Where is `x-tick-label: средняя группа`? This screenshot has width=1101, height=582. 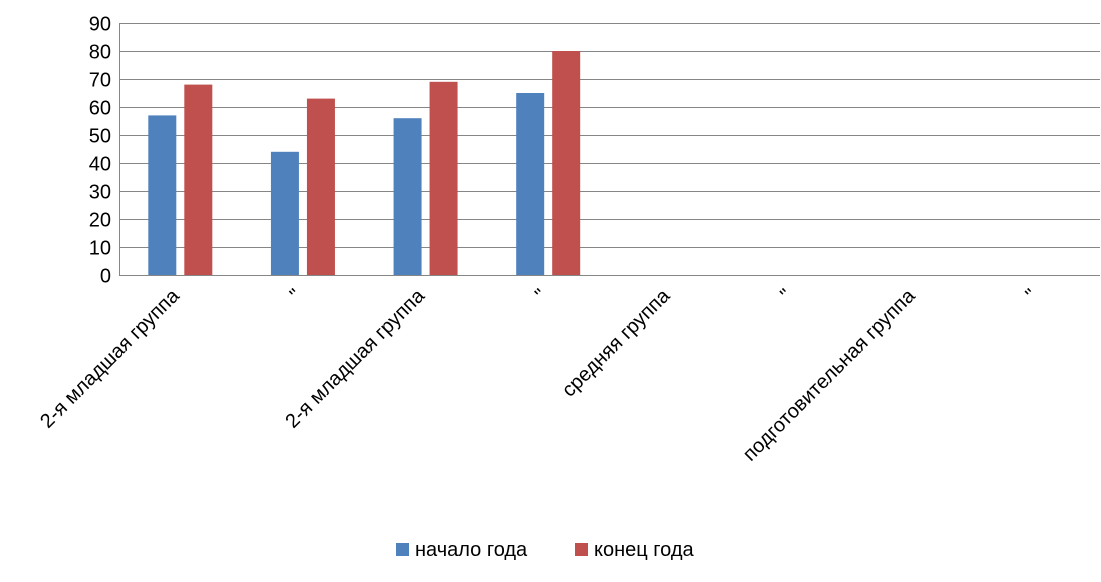 x-tick-label: средняя группа is located at coordinates (616, 342).